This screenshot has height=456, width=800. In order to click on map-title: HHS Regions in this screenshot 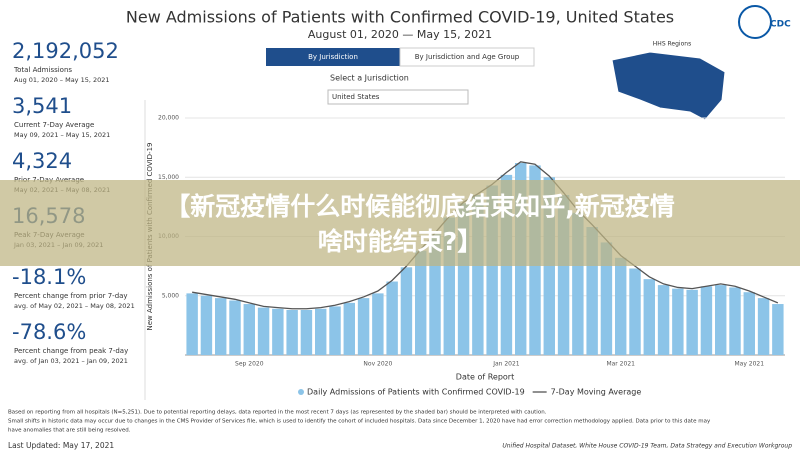, I will do `click(672, 44)`.